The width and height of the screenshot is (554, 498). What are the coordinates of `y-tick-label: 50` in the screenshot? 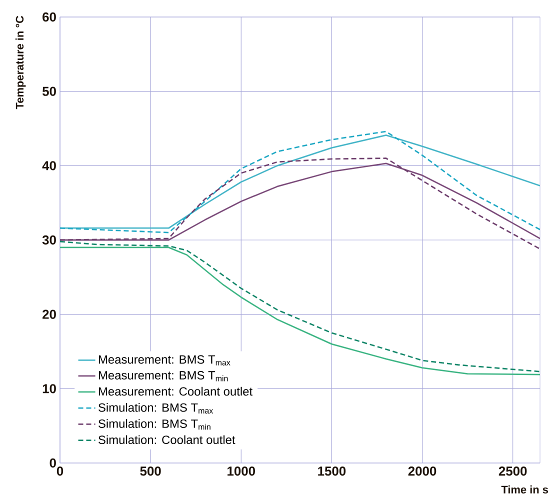 It's located at (49, 91).